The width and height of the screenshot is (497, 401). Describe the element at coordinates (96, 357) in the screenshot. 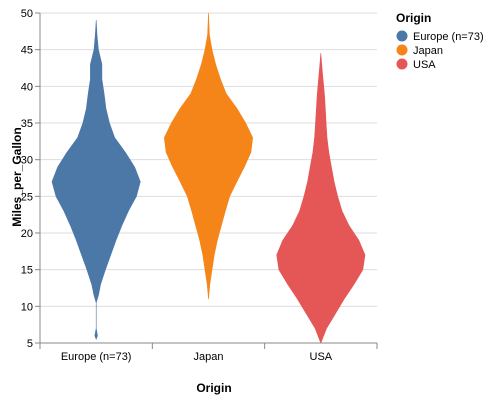

I see `x-tick-label: Europe (n=73)` at that location.